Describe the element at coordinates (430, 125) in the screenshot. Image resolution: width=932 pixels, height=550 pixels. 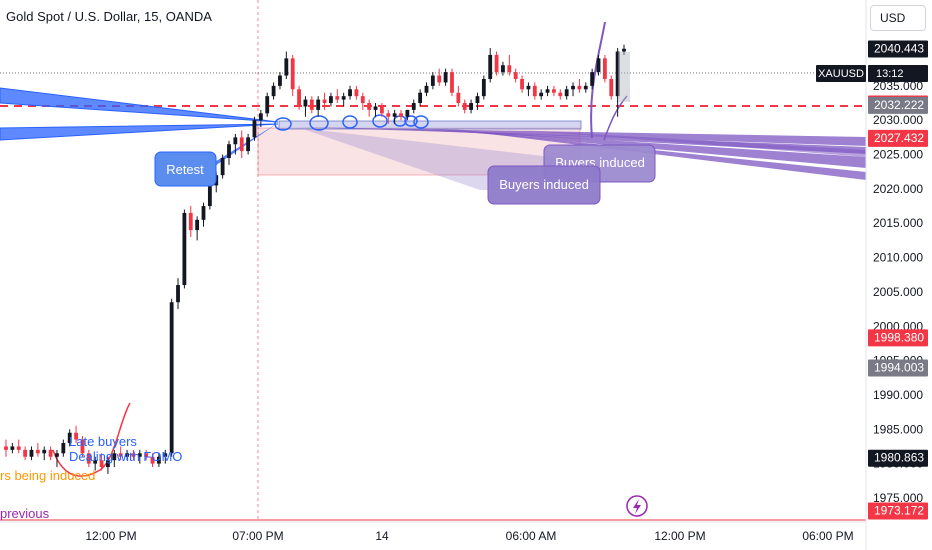
I see `liquidity-zone-blue` at that location.